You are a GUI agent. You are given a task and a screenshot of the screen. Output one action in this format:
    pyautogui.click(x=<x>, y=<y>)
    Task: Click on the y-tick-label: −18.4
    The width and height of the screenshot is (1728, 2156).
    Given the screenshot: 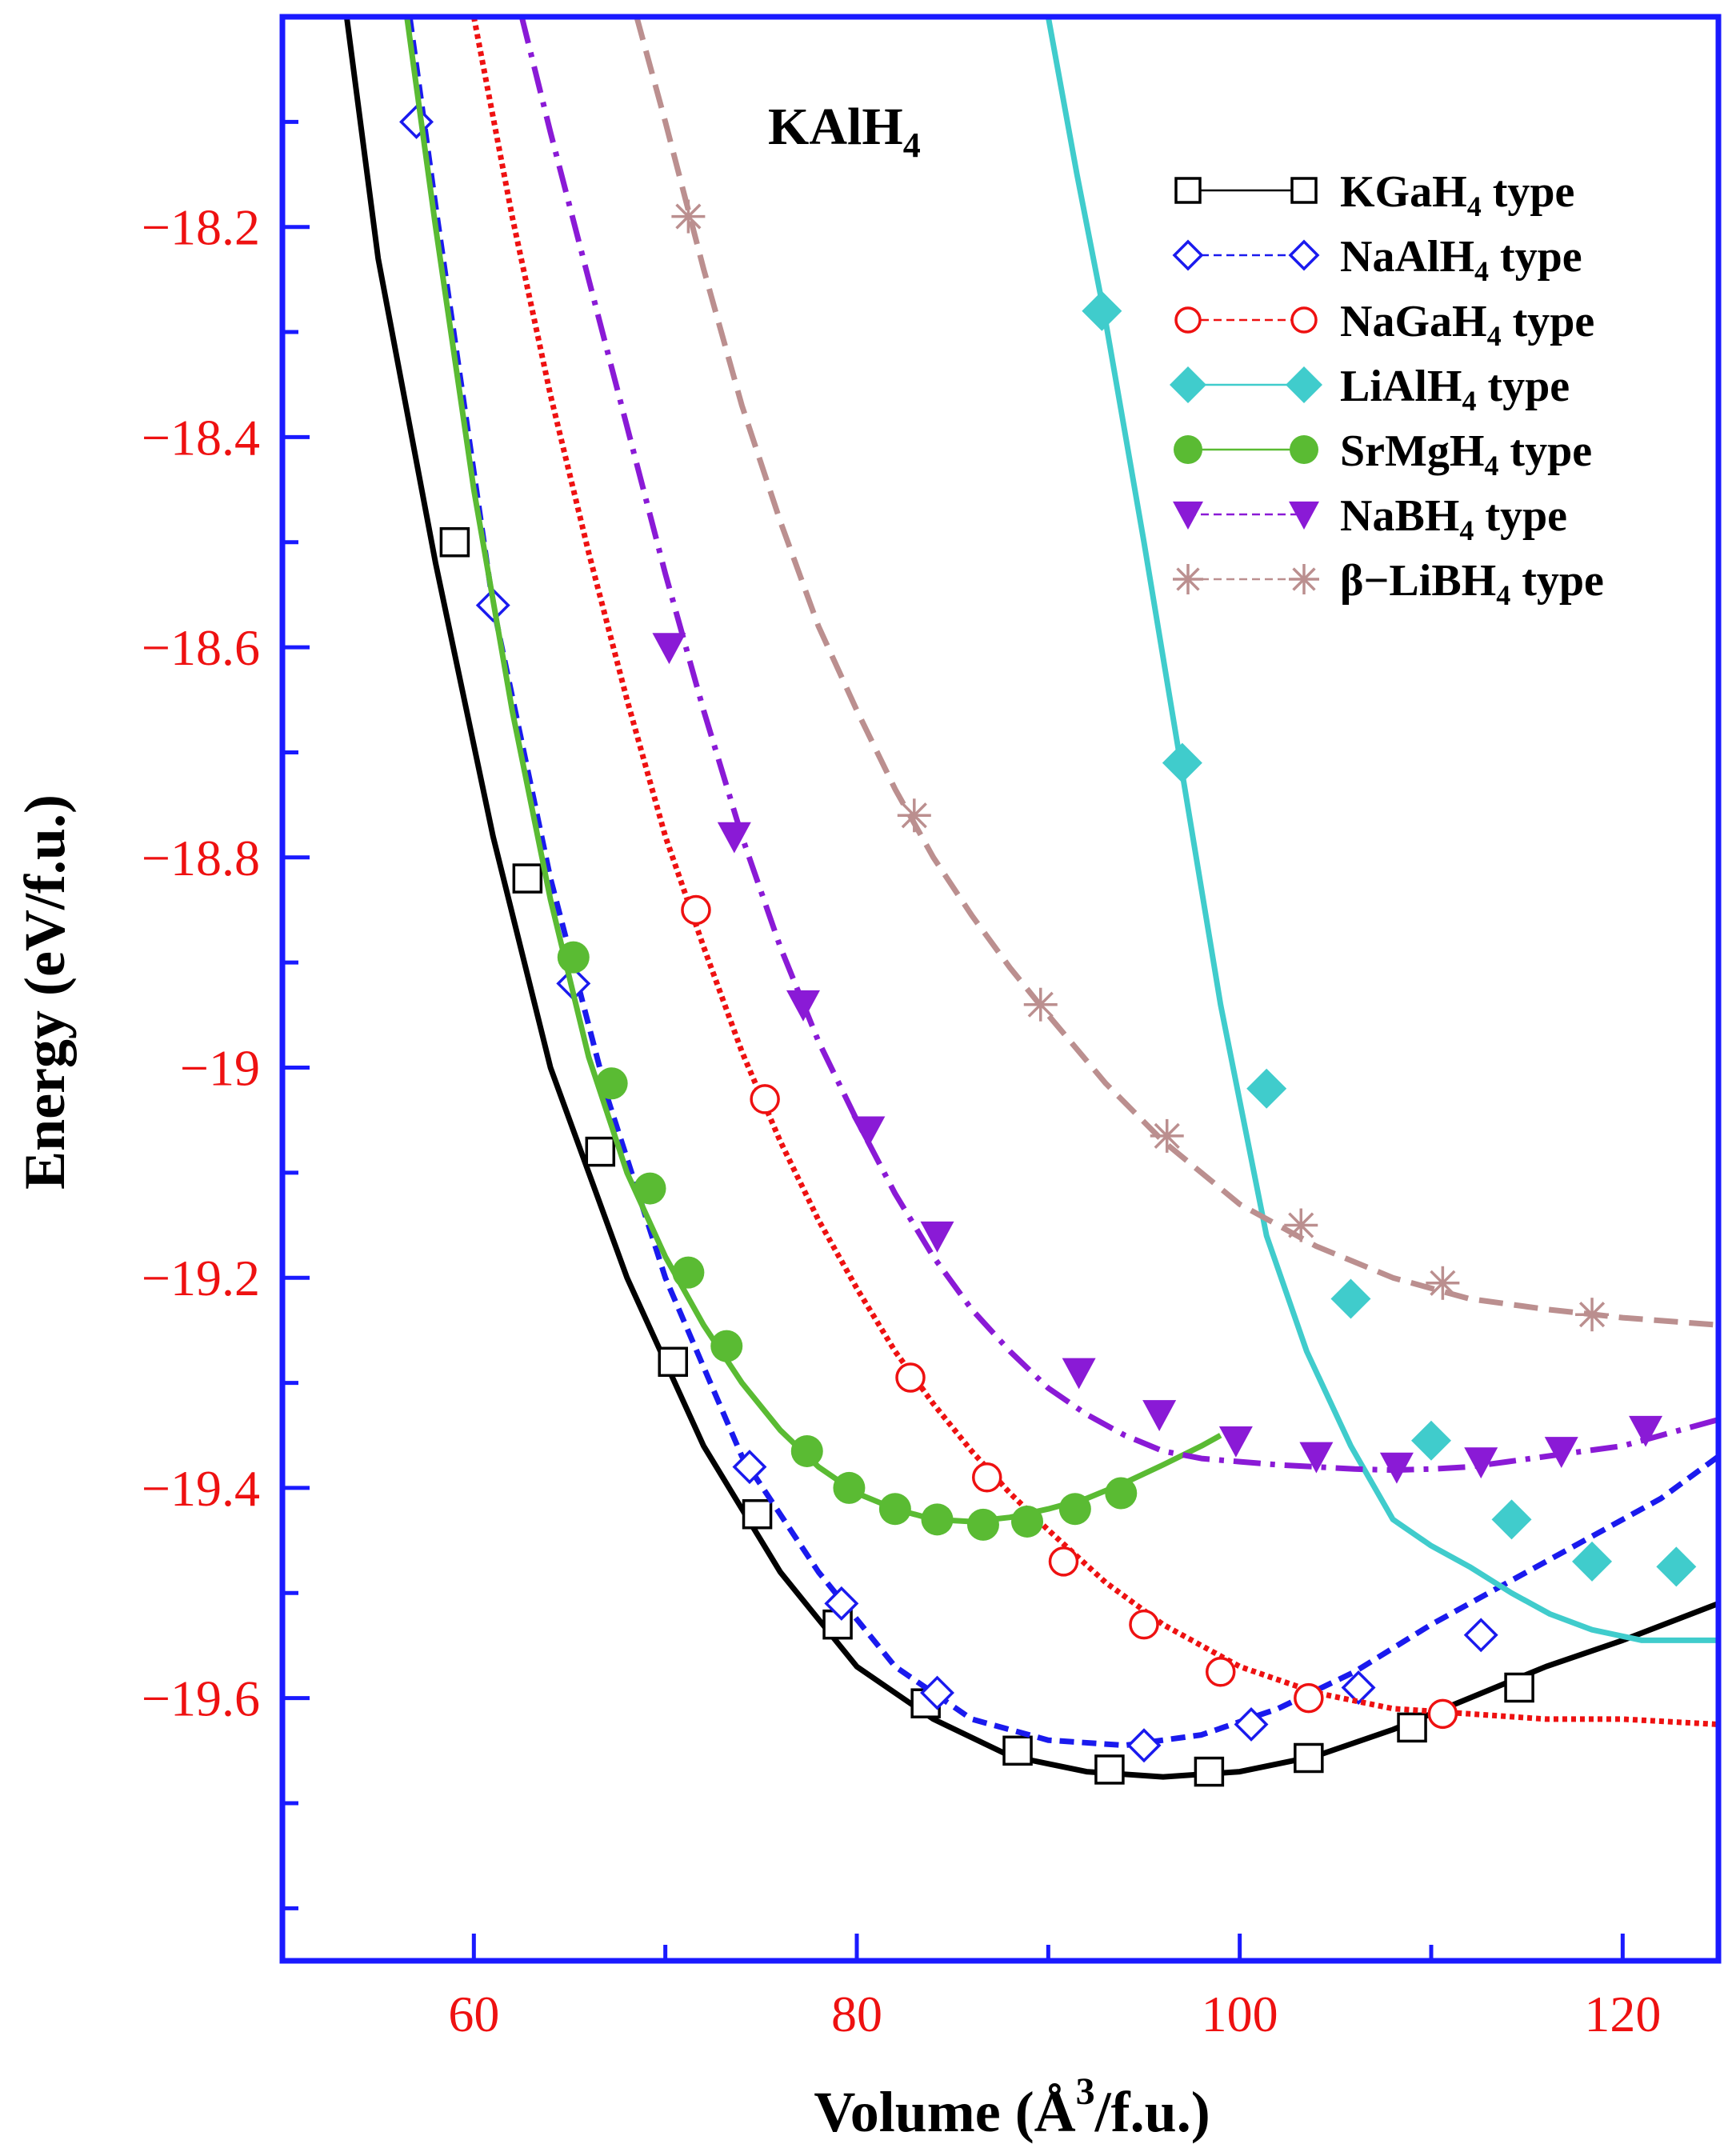 What is the action you would take?
    pyautogui.click(x=201, y=437)
    